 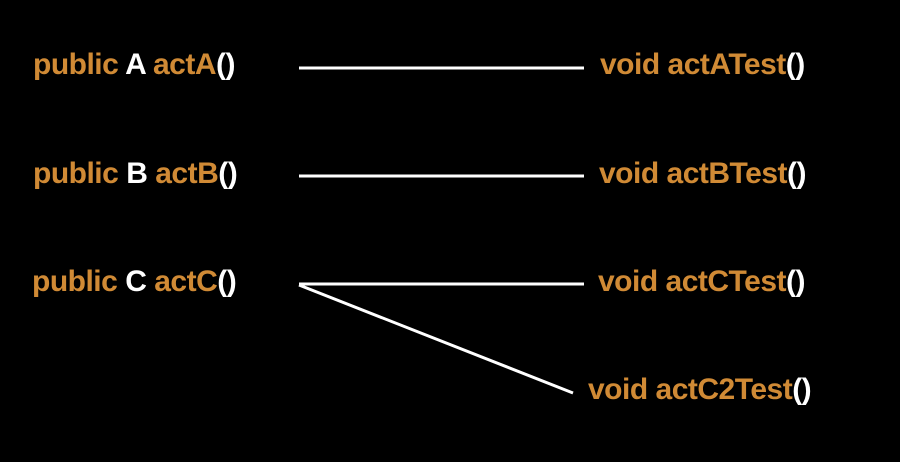 I want to click on test-name: actBTest, so click(x=727, y=173).